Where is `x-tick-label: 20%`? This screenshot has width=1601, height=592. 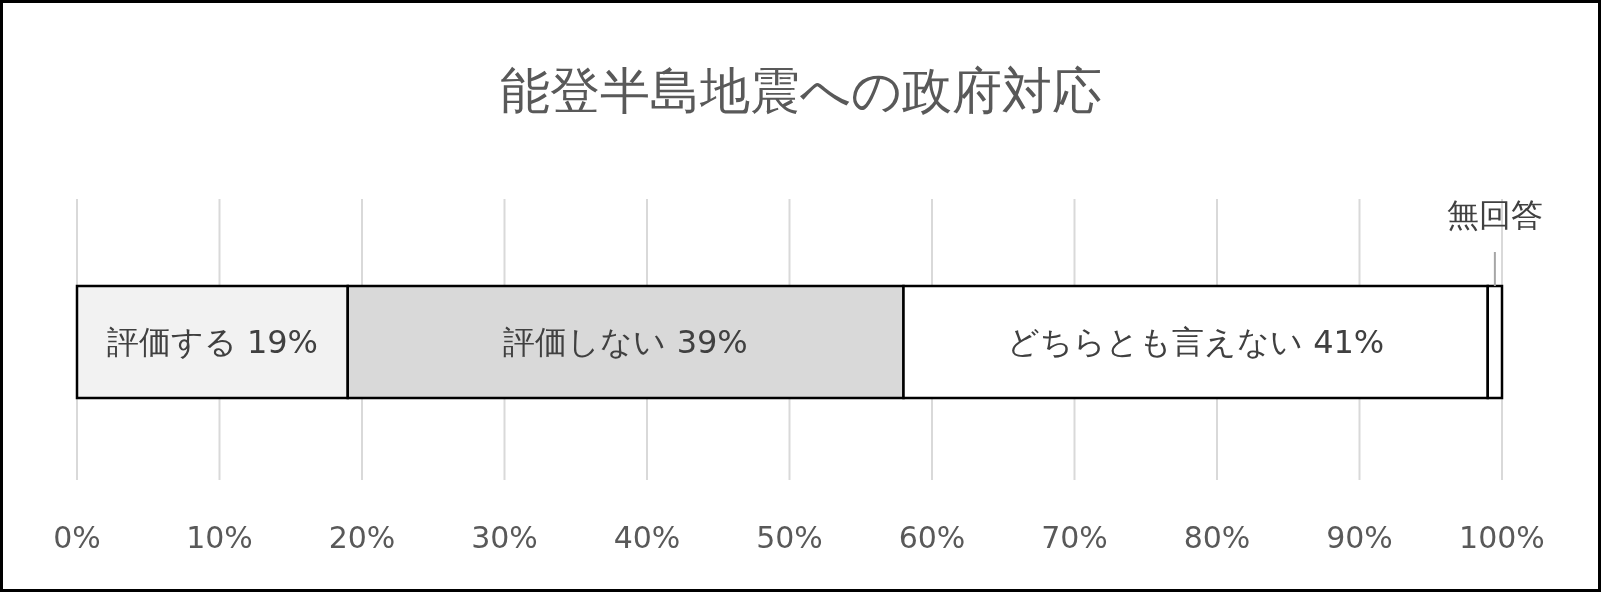
x-tick-label: 20% is located at coordinates (362, 537).